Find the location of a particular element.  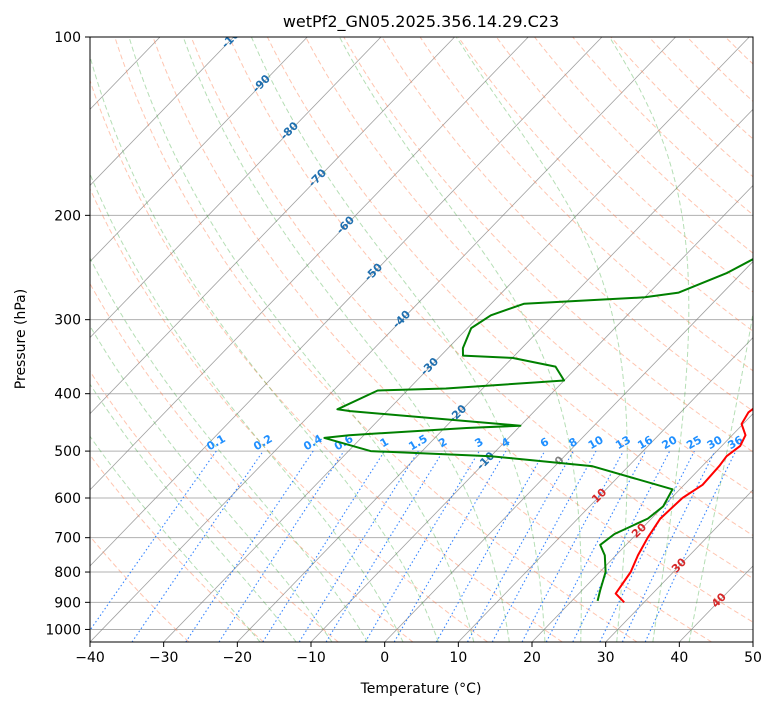

x-tick-label: −30 is located at coordinates (164, 658).